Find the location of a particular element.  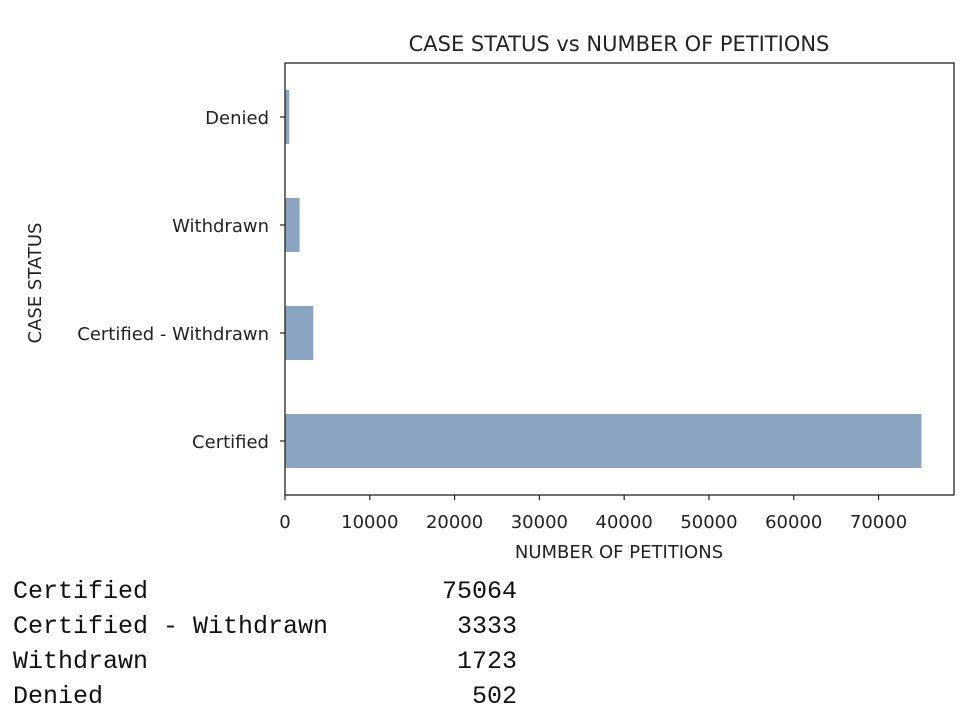

output-status: Certified - Withdrawn is located at coordinates (171, 626).